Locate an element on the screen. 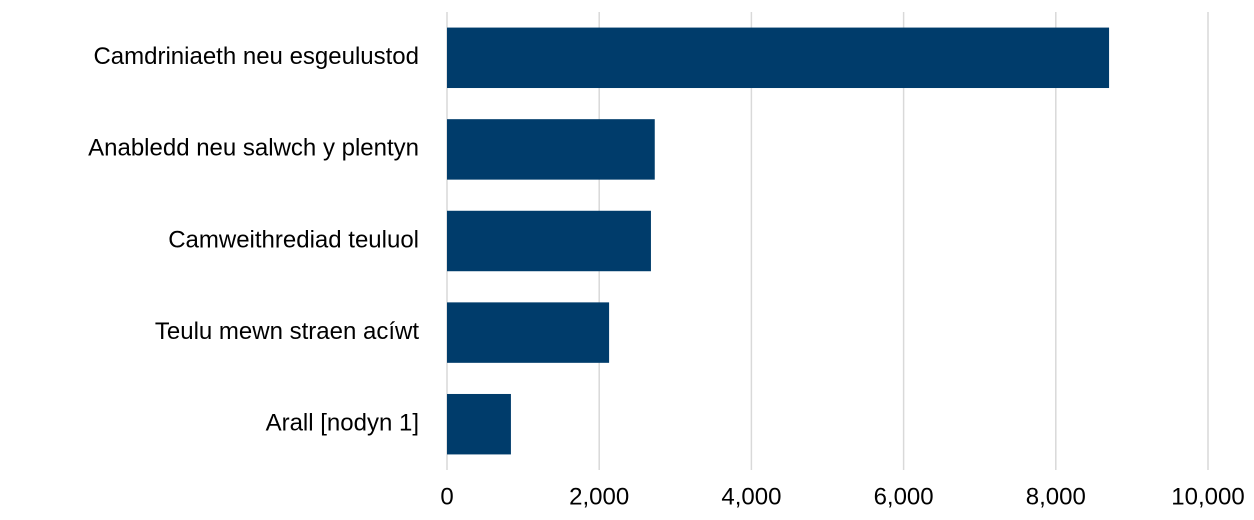  y-tick-label: Camweithrediad teuluol is located at coordinates (293, 239).